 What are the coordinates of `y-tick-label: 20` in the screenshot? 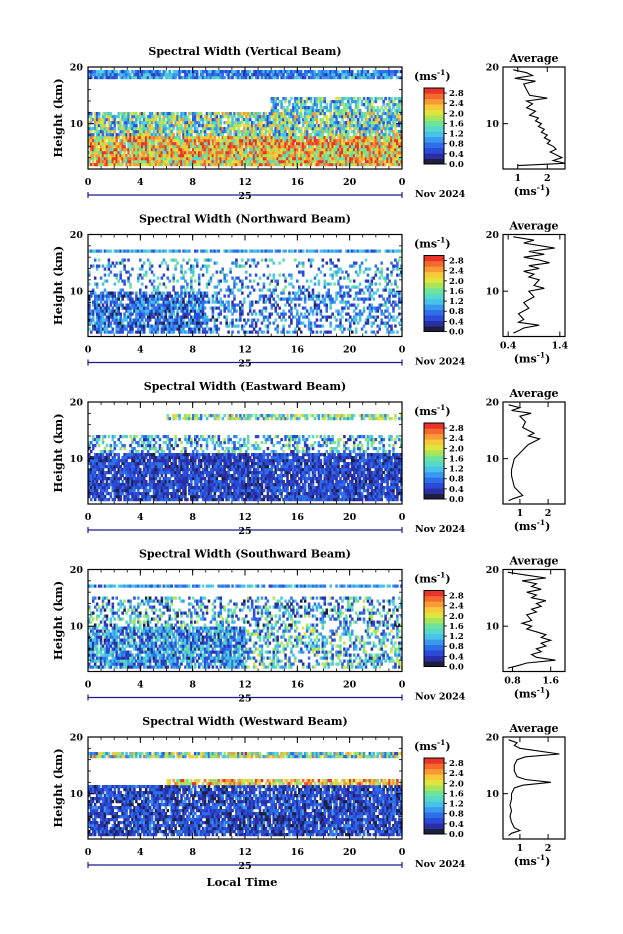 It's located at (77, 68).